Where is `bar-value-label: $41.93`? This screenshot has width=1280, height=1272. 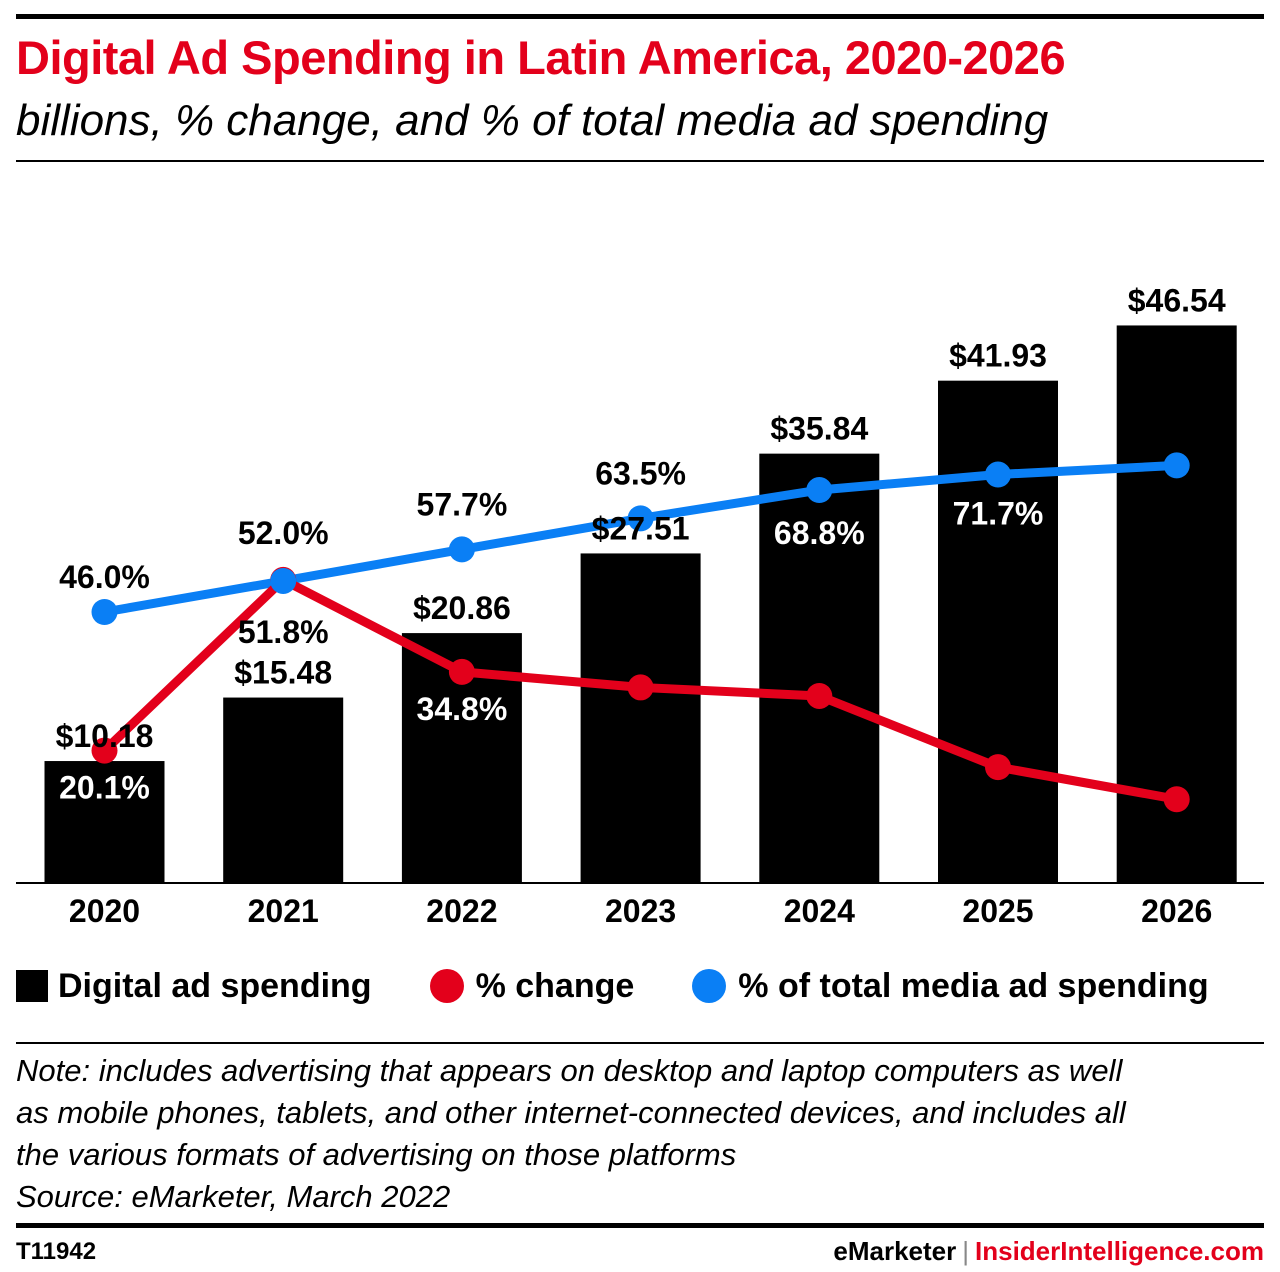
bar-value-label: $41.93 is located at coordinates (998, 356).